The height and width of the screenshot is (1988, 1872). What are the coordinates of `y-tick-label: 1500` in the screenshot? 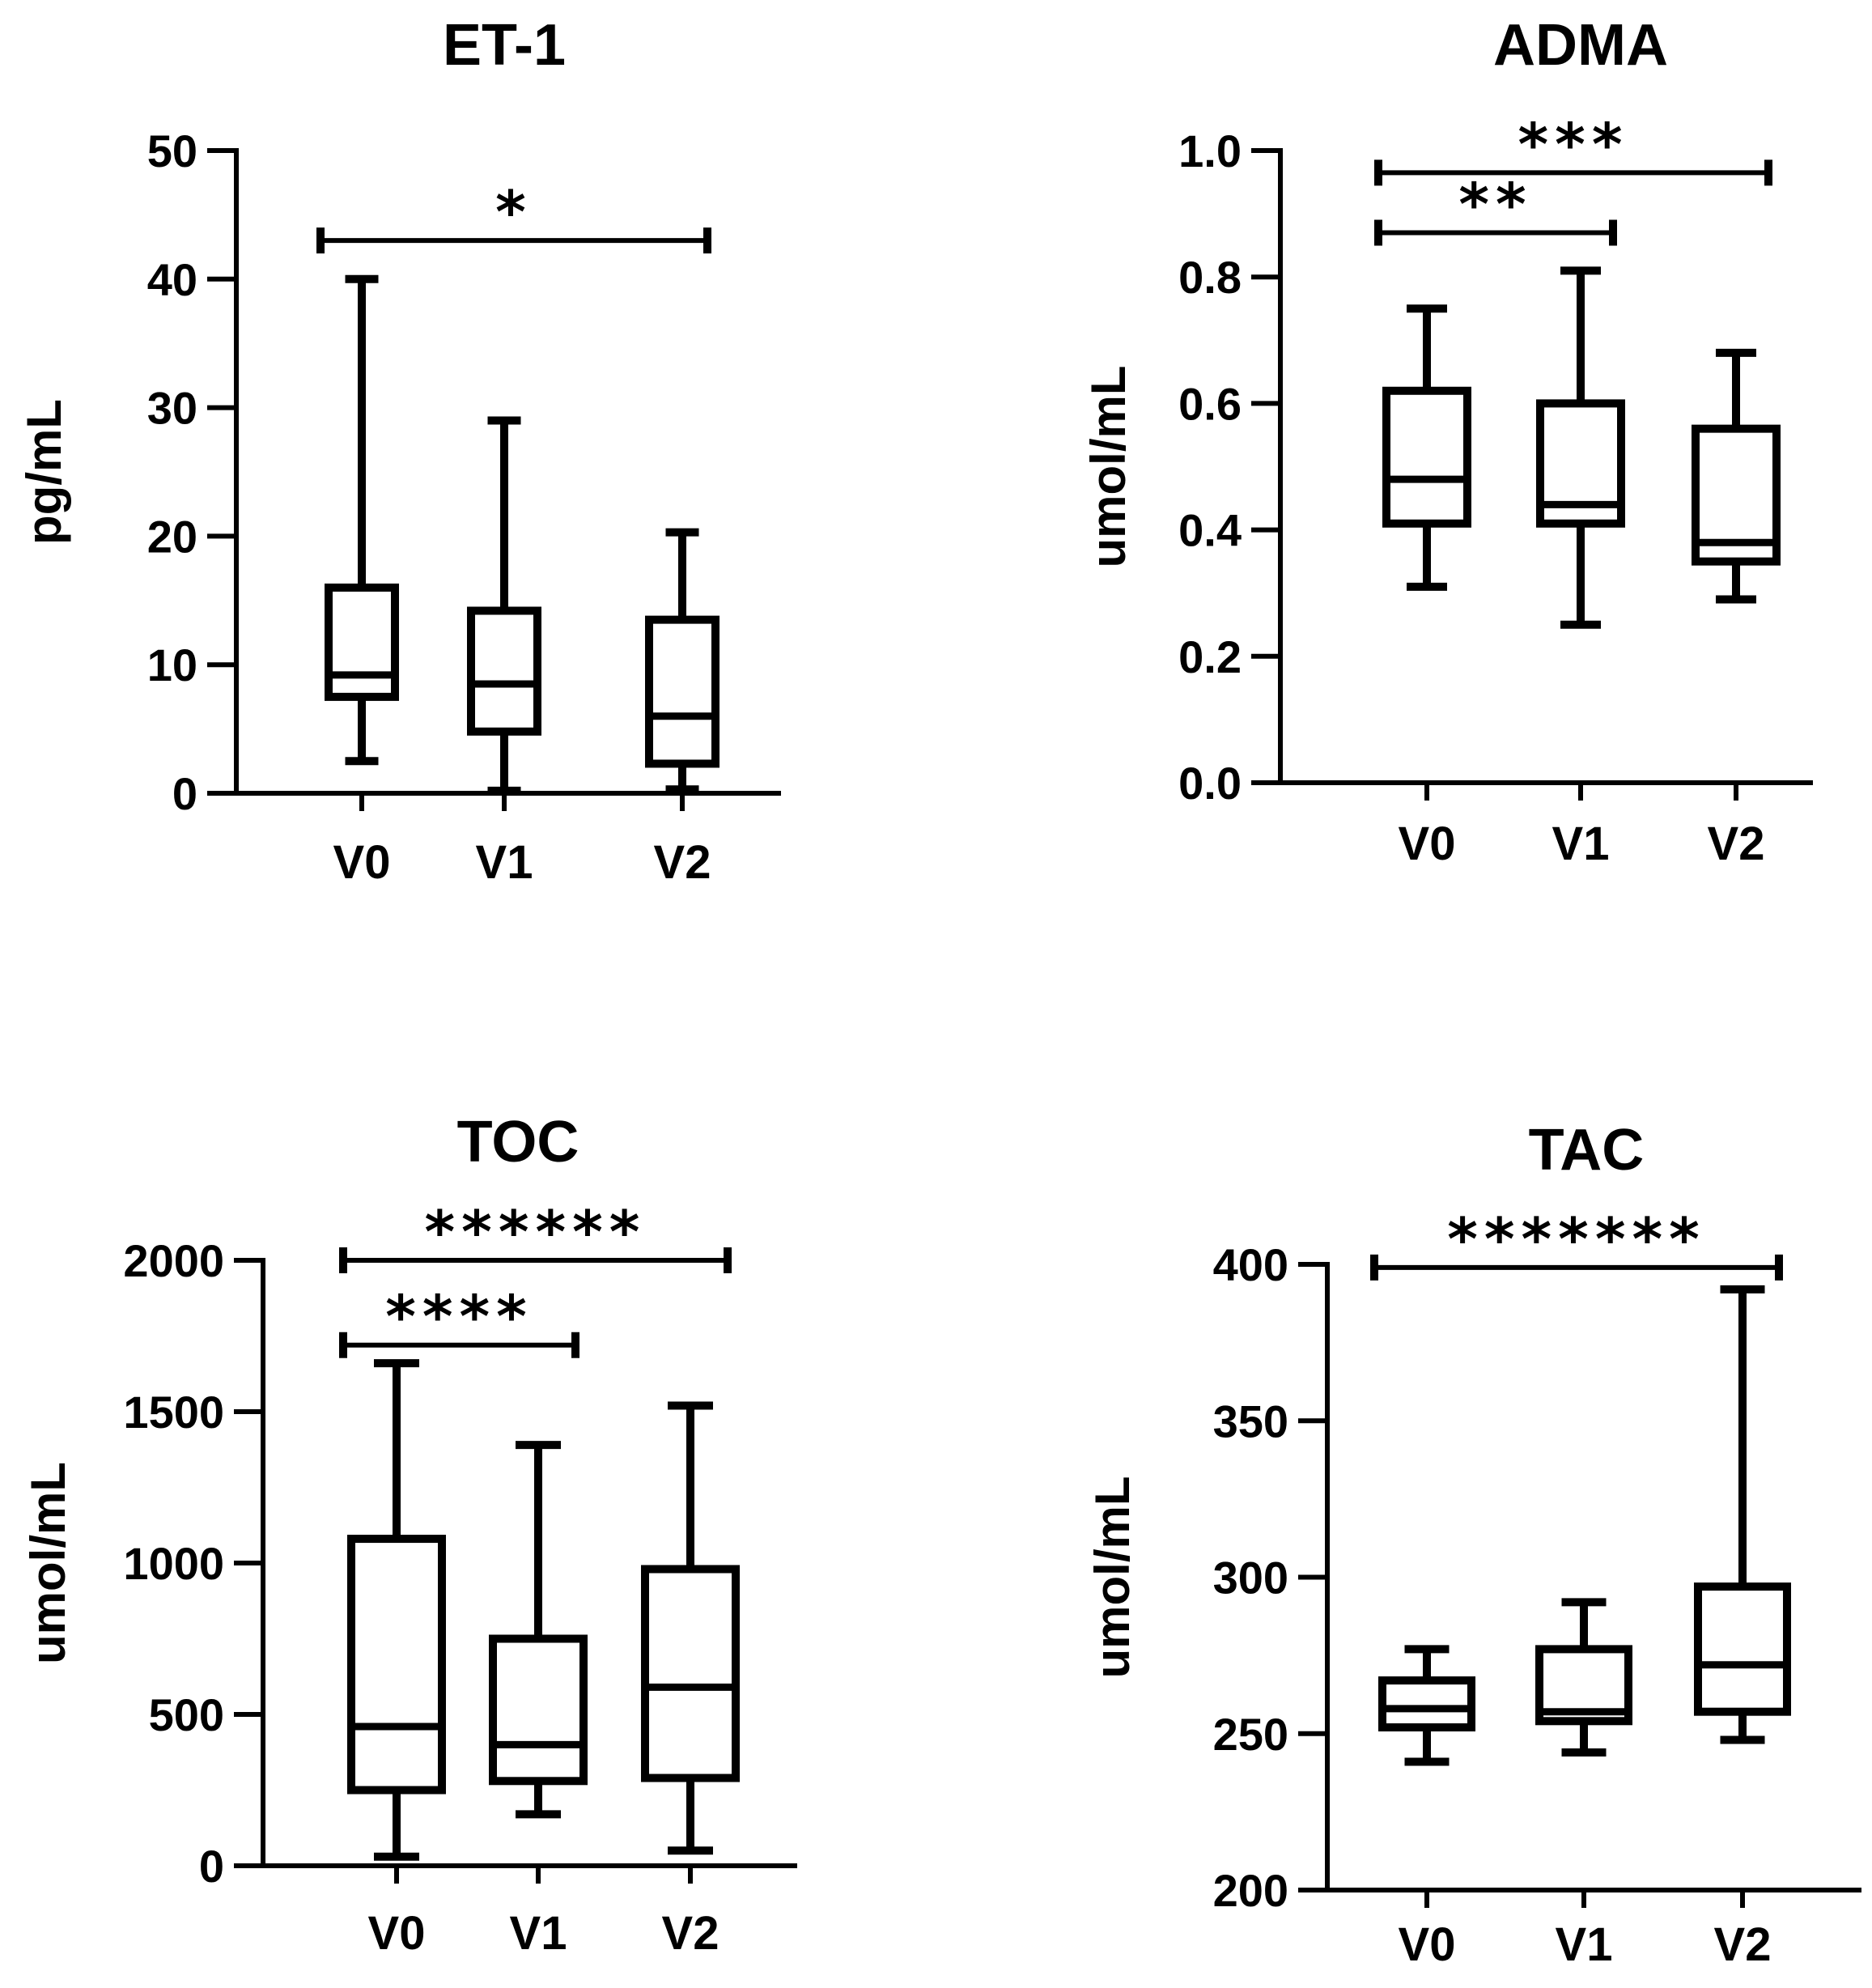 It's located at (173, 1413).